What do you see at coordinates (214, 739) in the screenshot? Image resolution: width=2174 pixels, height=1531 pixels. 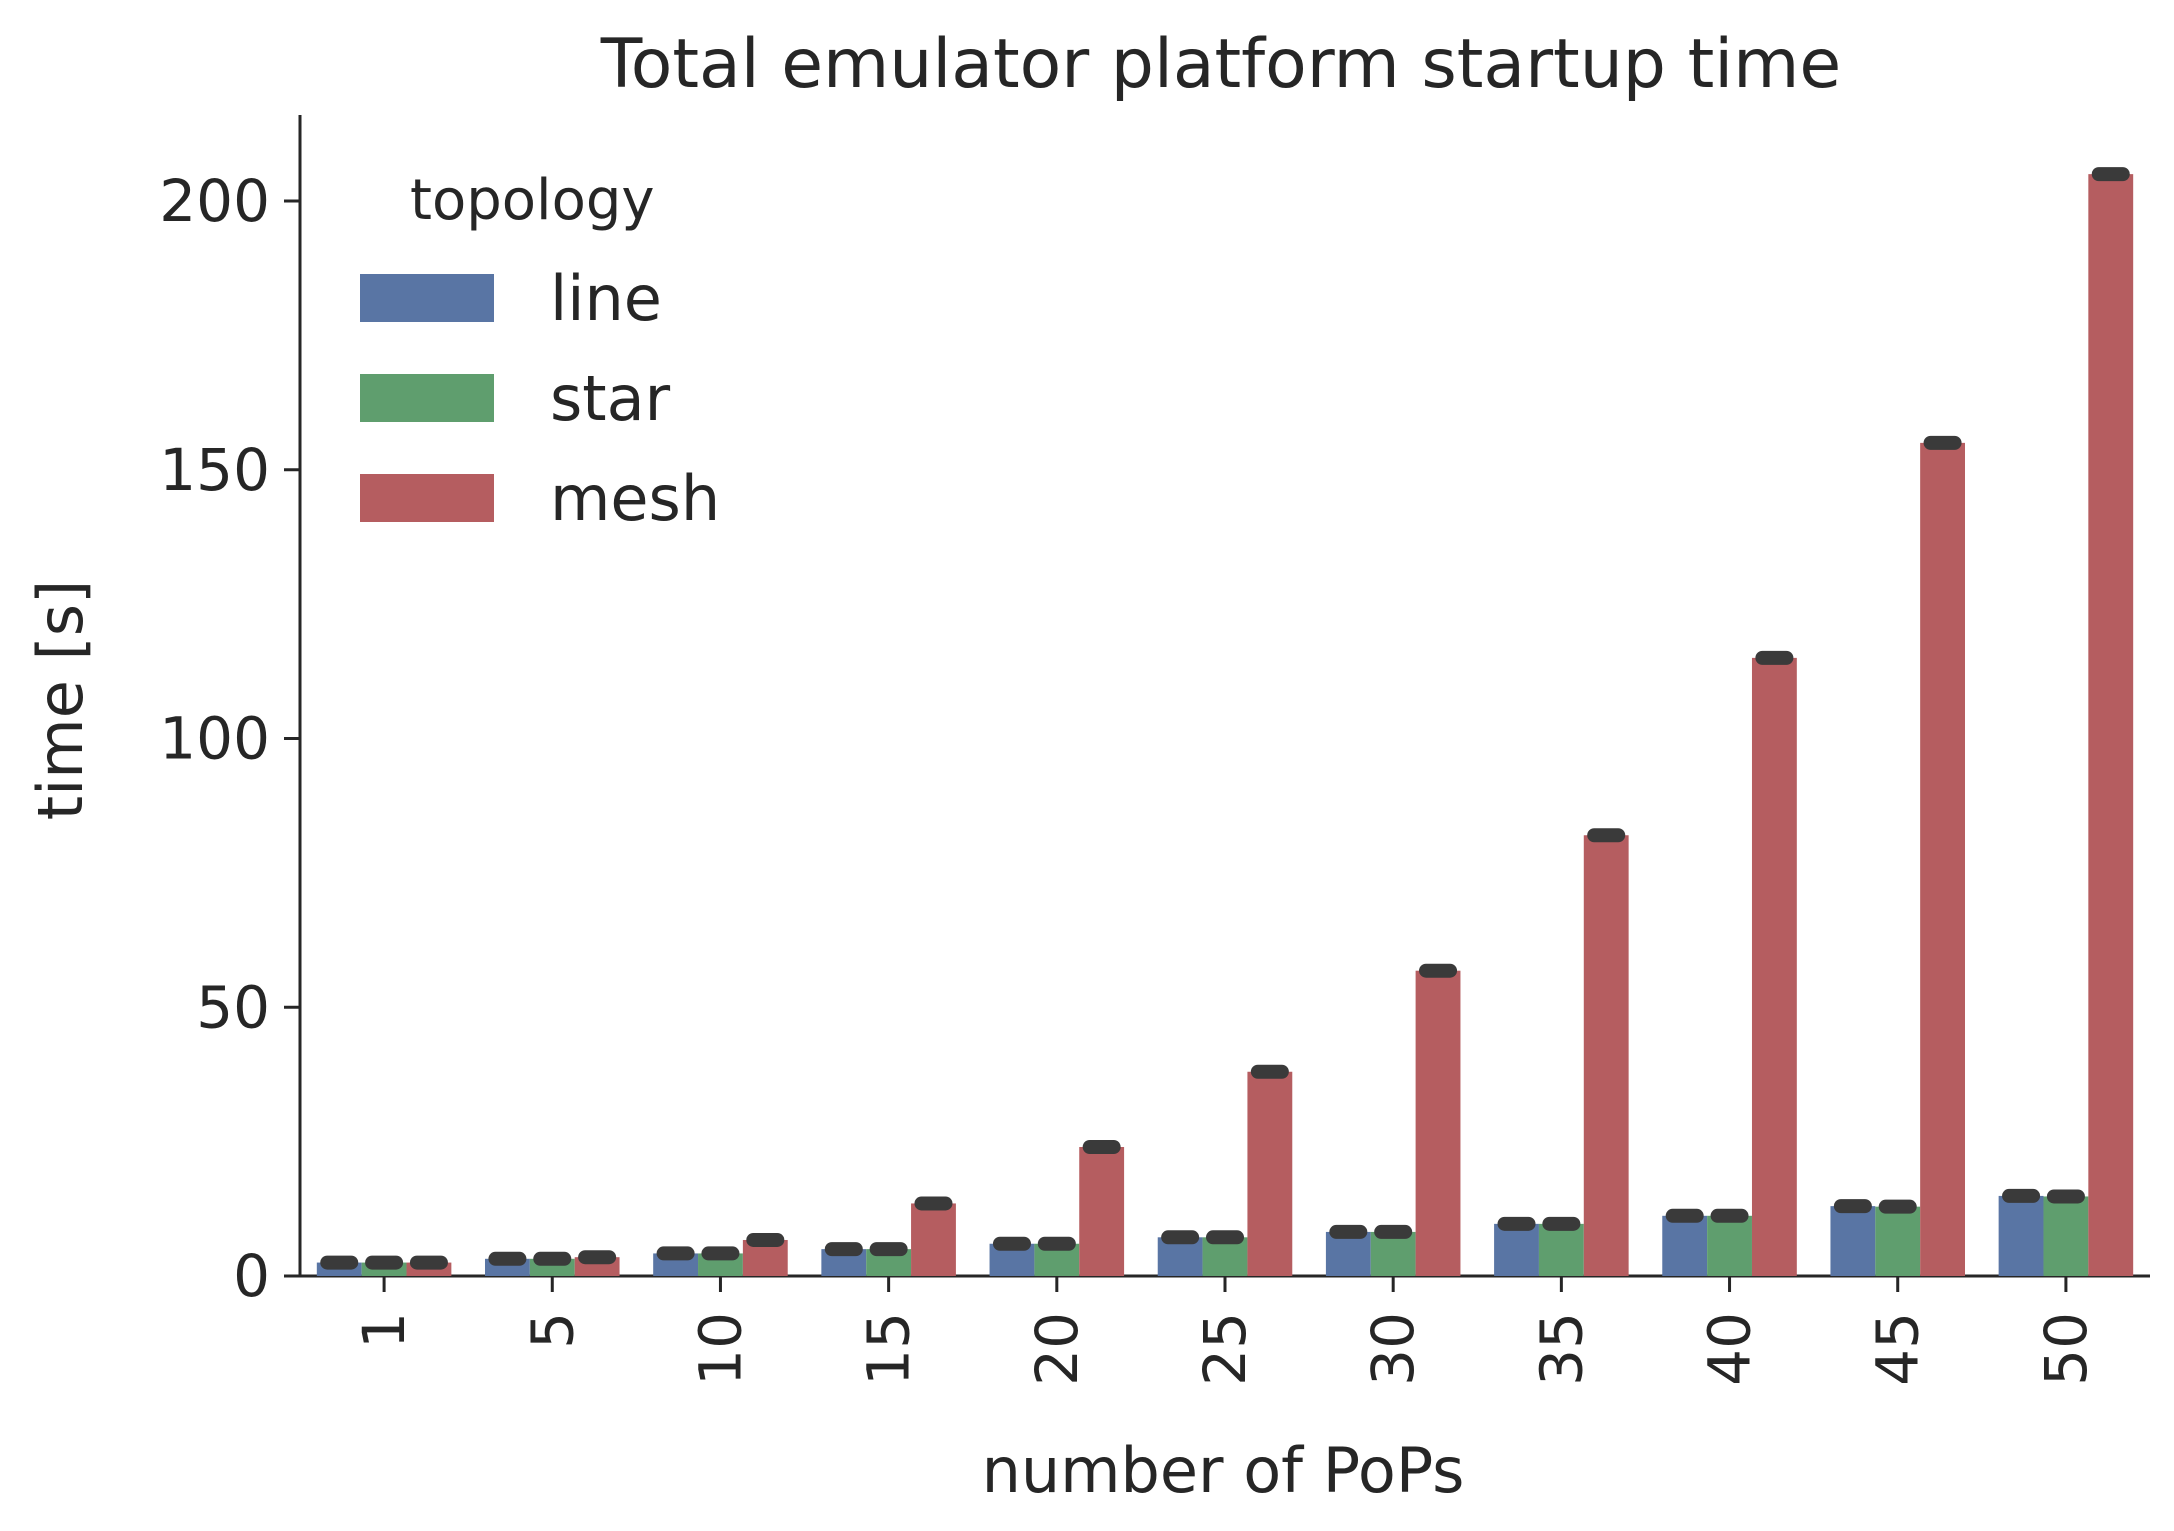 I see `y-tick-label: 100` at bounding box center [214, 739].